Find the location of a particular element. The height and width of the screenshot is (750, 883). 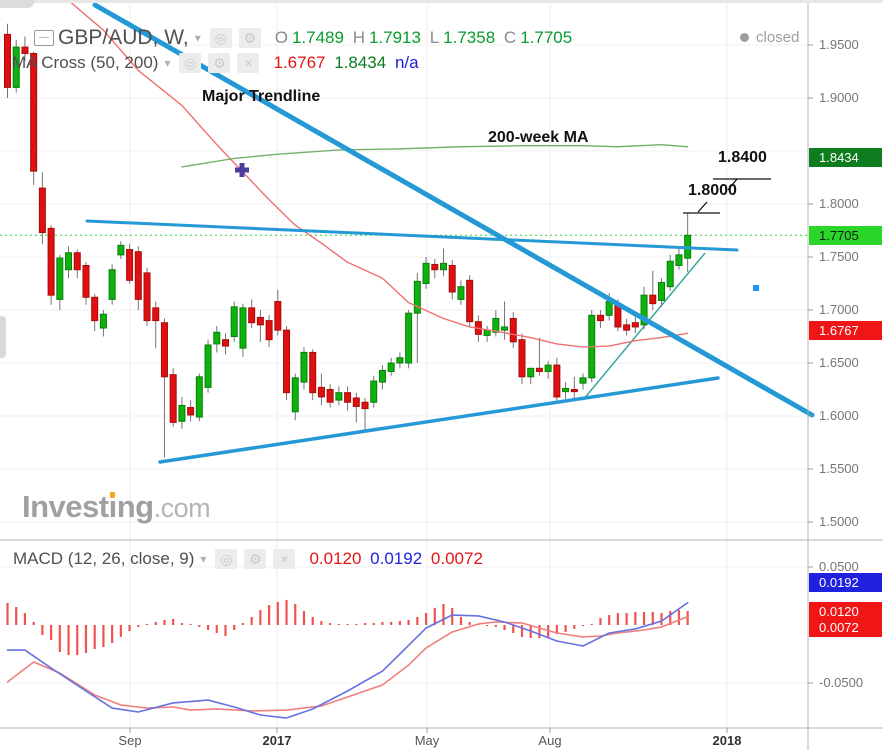

markers is located at coordinates (497, 227).